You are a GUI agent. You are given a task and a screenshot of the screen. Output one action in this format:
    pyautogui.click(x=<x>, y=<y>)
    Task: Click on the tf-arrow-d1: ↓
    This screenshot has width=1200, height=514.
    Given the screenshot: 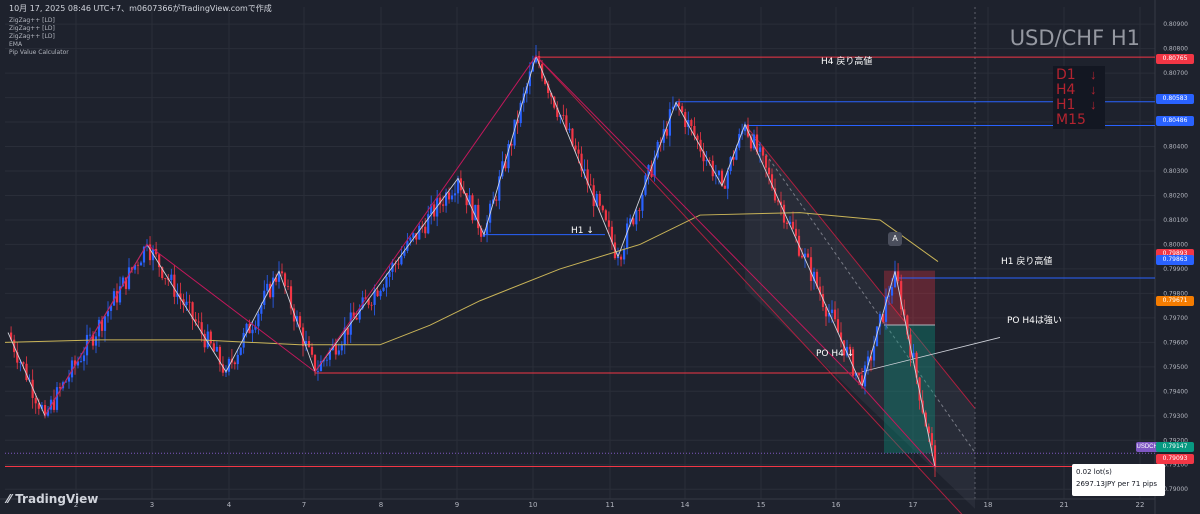 What is the action you would take?
    pyautogui.click(x=1093, y=74)
    